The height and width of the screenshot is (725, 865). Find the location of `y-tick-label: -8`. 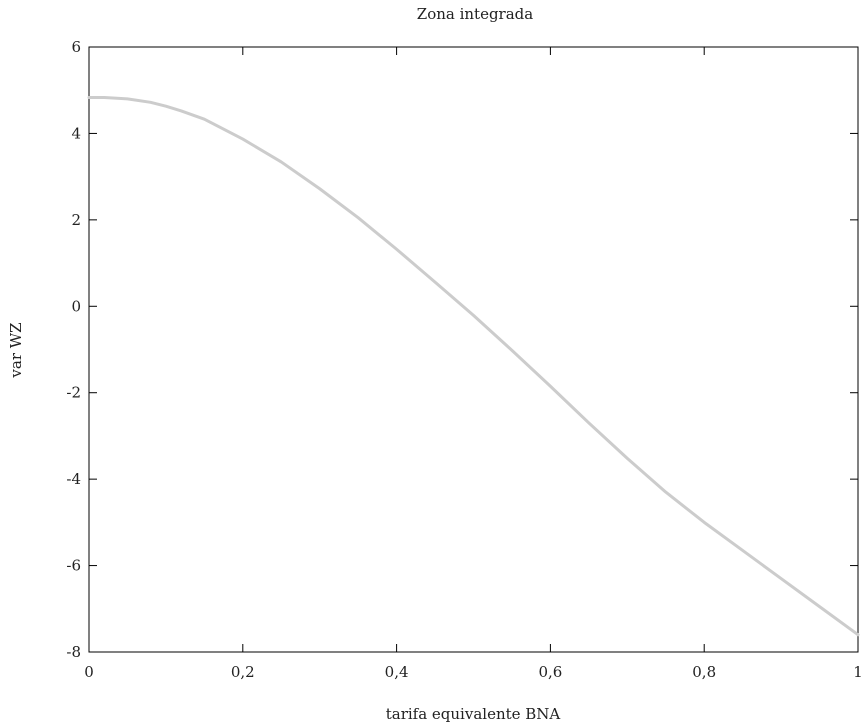

y-tick-label: -8 is located at coordinates (73, 652).